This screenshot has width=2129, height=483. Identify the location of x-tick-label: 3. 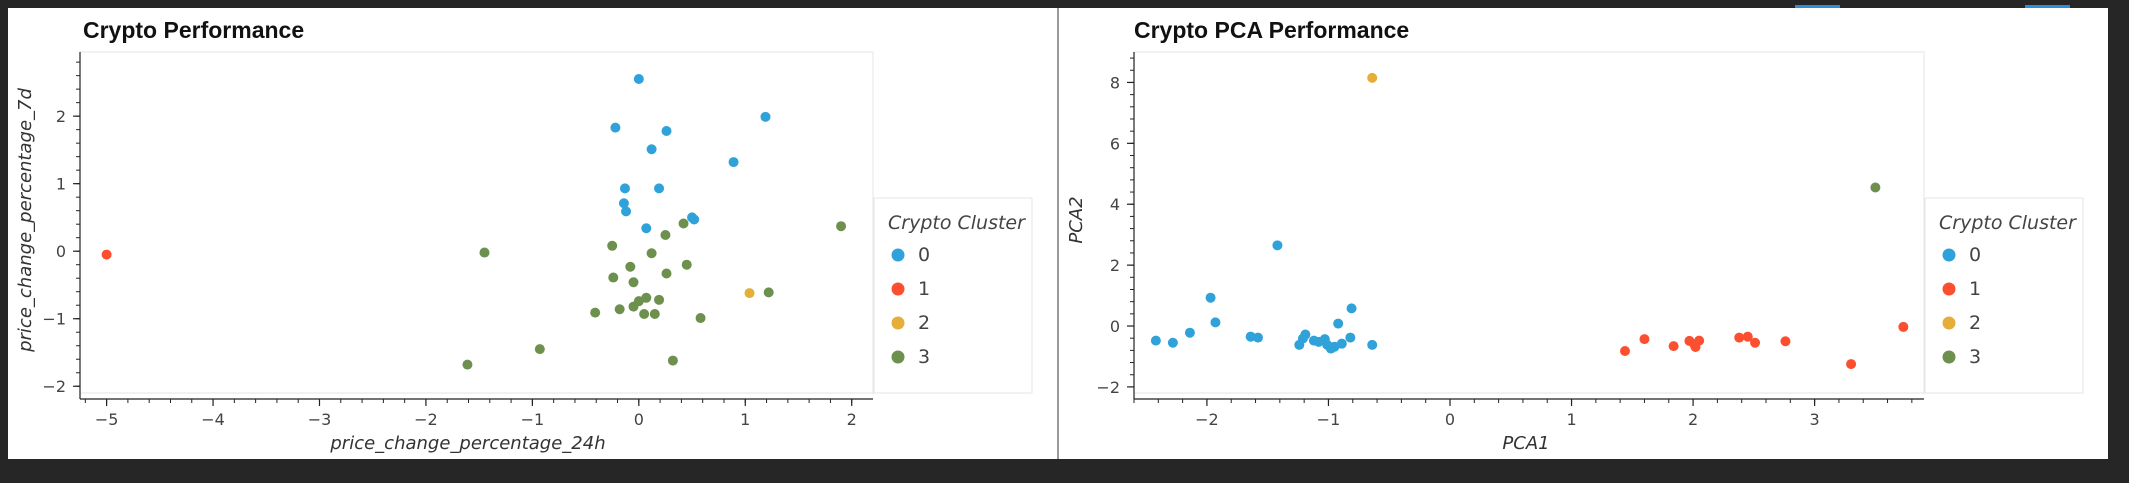
(1815, 419).